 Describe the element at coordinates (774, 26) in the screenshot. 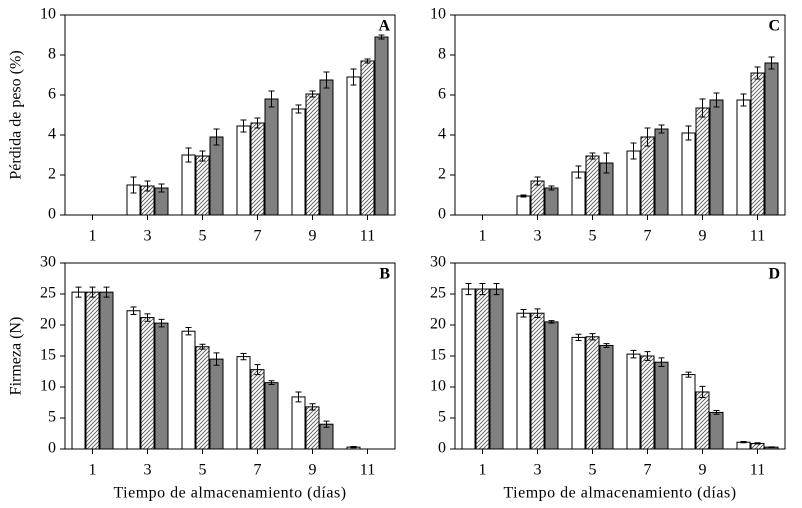

I see `panel-label: C` at that location.